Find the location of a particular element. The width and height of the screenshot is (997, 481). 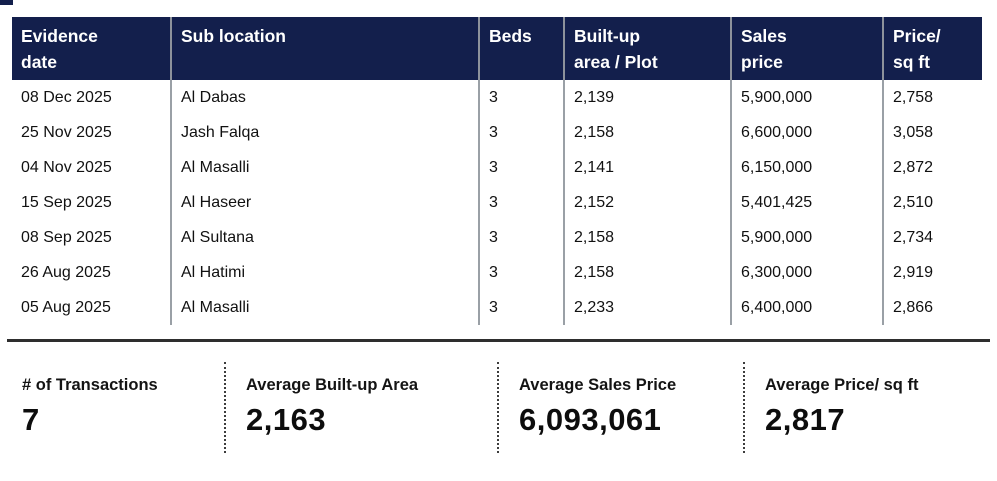

summary-divider-line is located at coordinates (498, 340).